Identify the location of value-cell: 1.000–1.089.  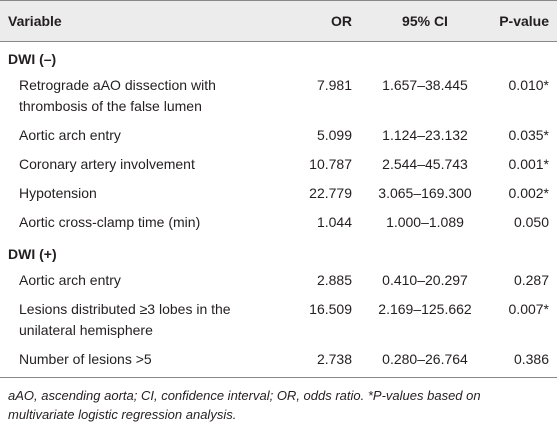
(425, 222).